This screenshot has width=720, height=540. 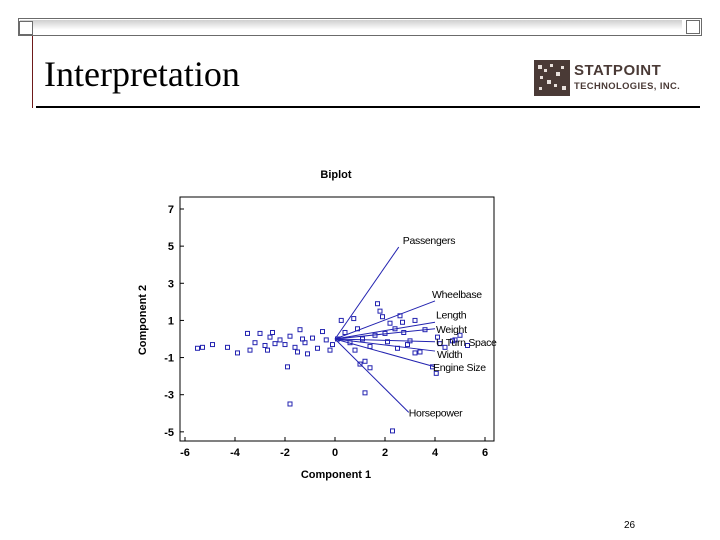 What do you see at coordinates (26, 28) in the screenshot?
I see `frame-corner-box-left` at bounding box center [26, 28].